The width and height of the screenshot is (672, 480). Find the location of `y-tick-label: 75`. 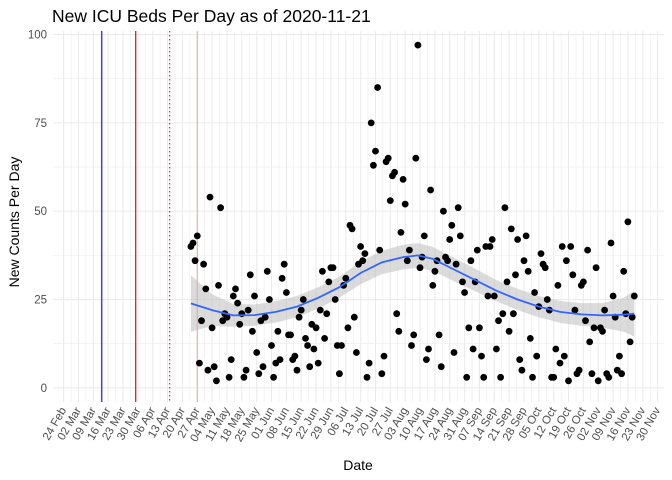

y-tick-label: 75 is located at coordinates (40, 124).